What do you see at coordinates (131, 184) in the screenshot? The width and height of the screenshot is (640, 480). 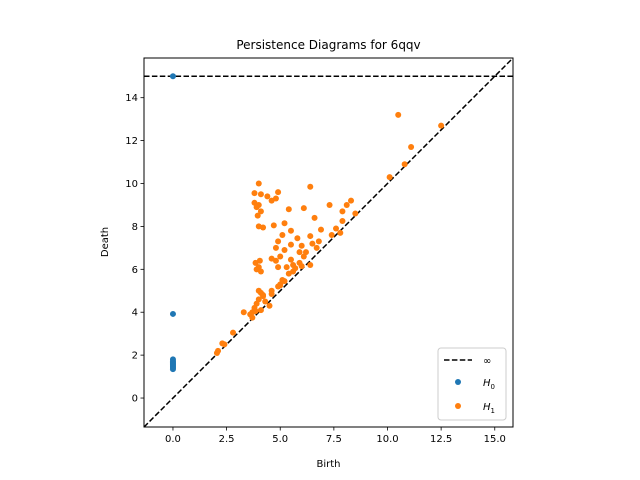 I see `y-tick-label: 10` at bounding box center [131, 184].